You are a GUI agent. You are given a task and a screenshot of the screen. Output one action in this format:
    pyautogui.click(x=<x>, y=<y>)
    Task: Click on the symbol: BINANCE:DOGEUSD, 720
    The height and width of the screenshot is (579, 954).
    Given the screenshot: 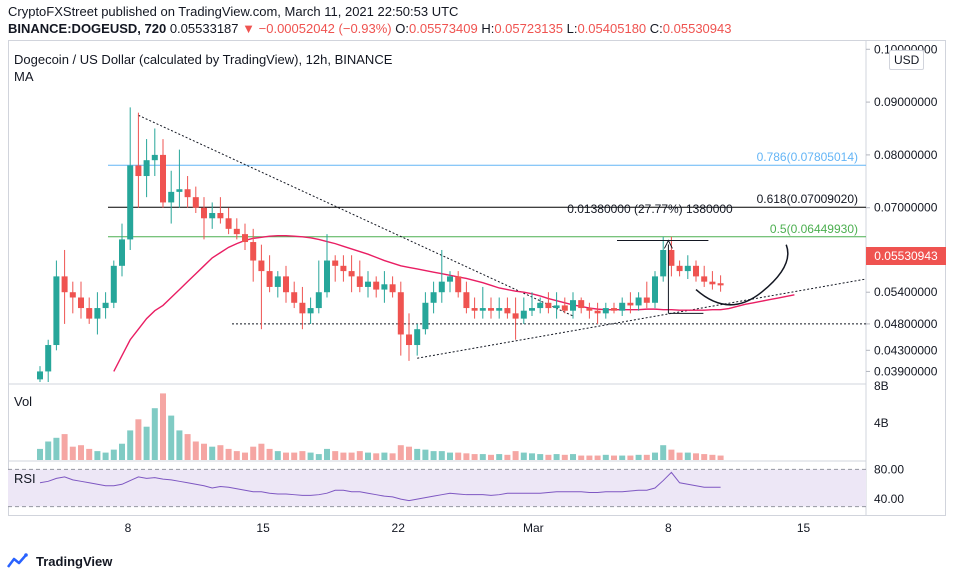 What is the action you would take?
    pyautogui.click(x=87, y=28)
    